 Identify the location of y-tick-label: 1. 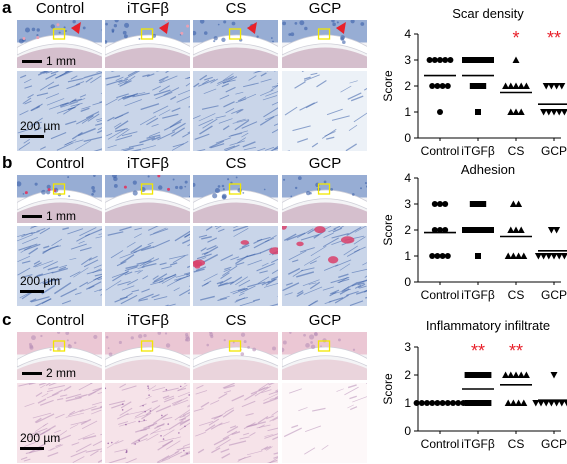
(407, 256).